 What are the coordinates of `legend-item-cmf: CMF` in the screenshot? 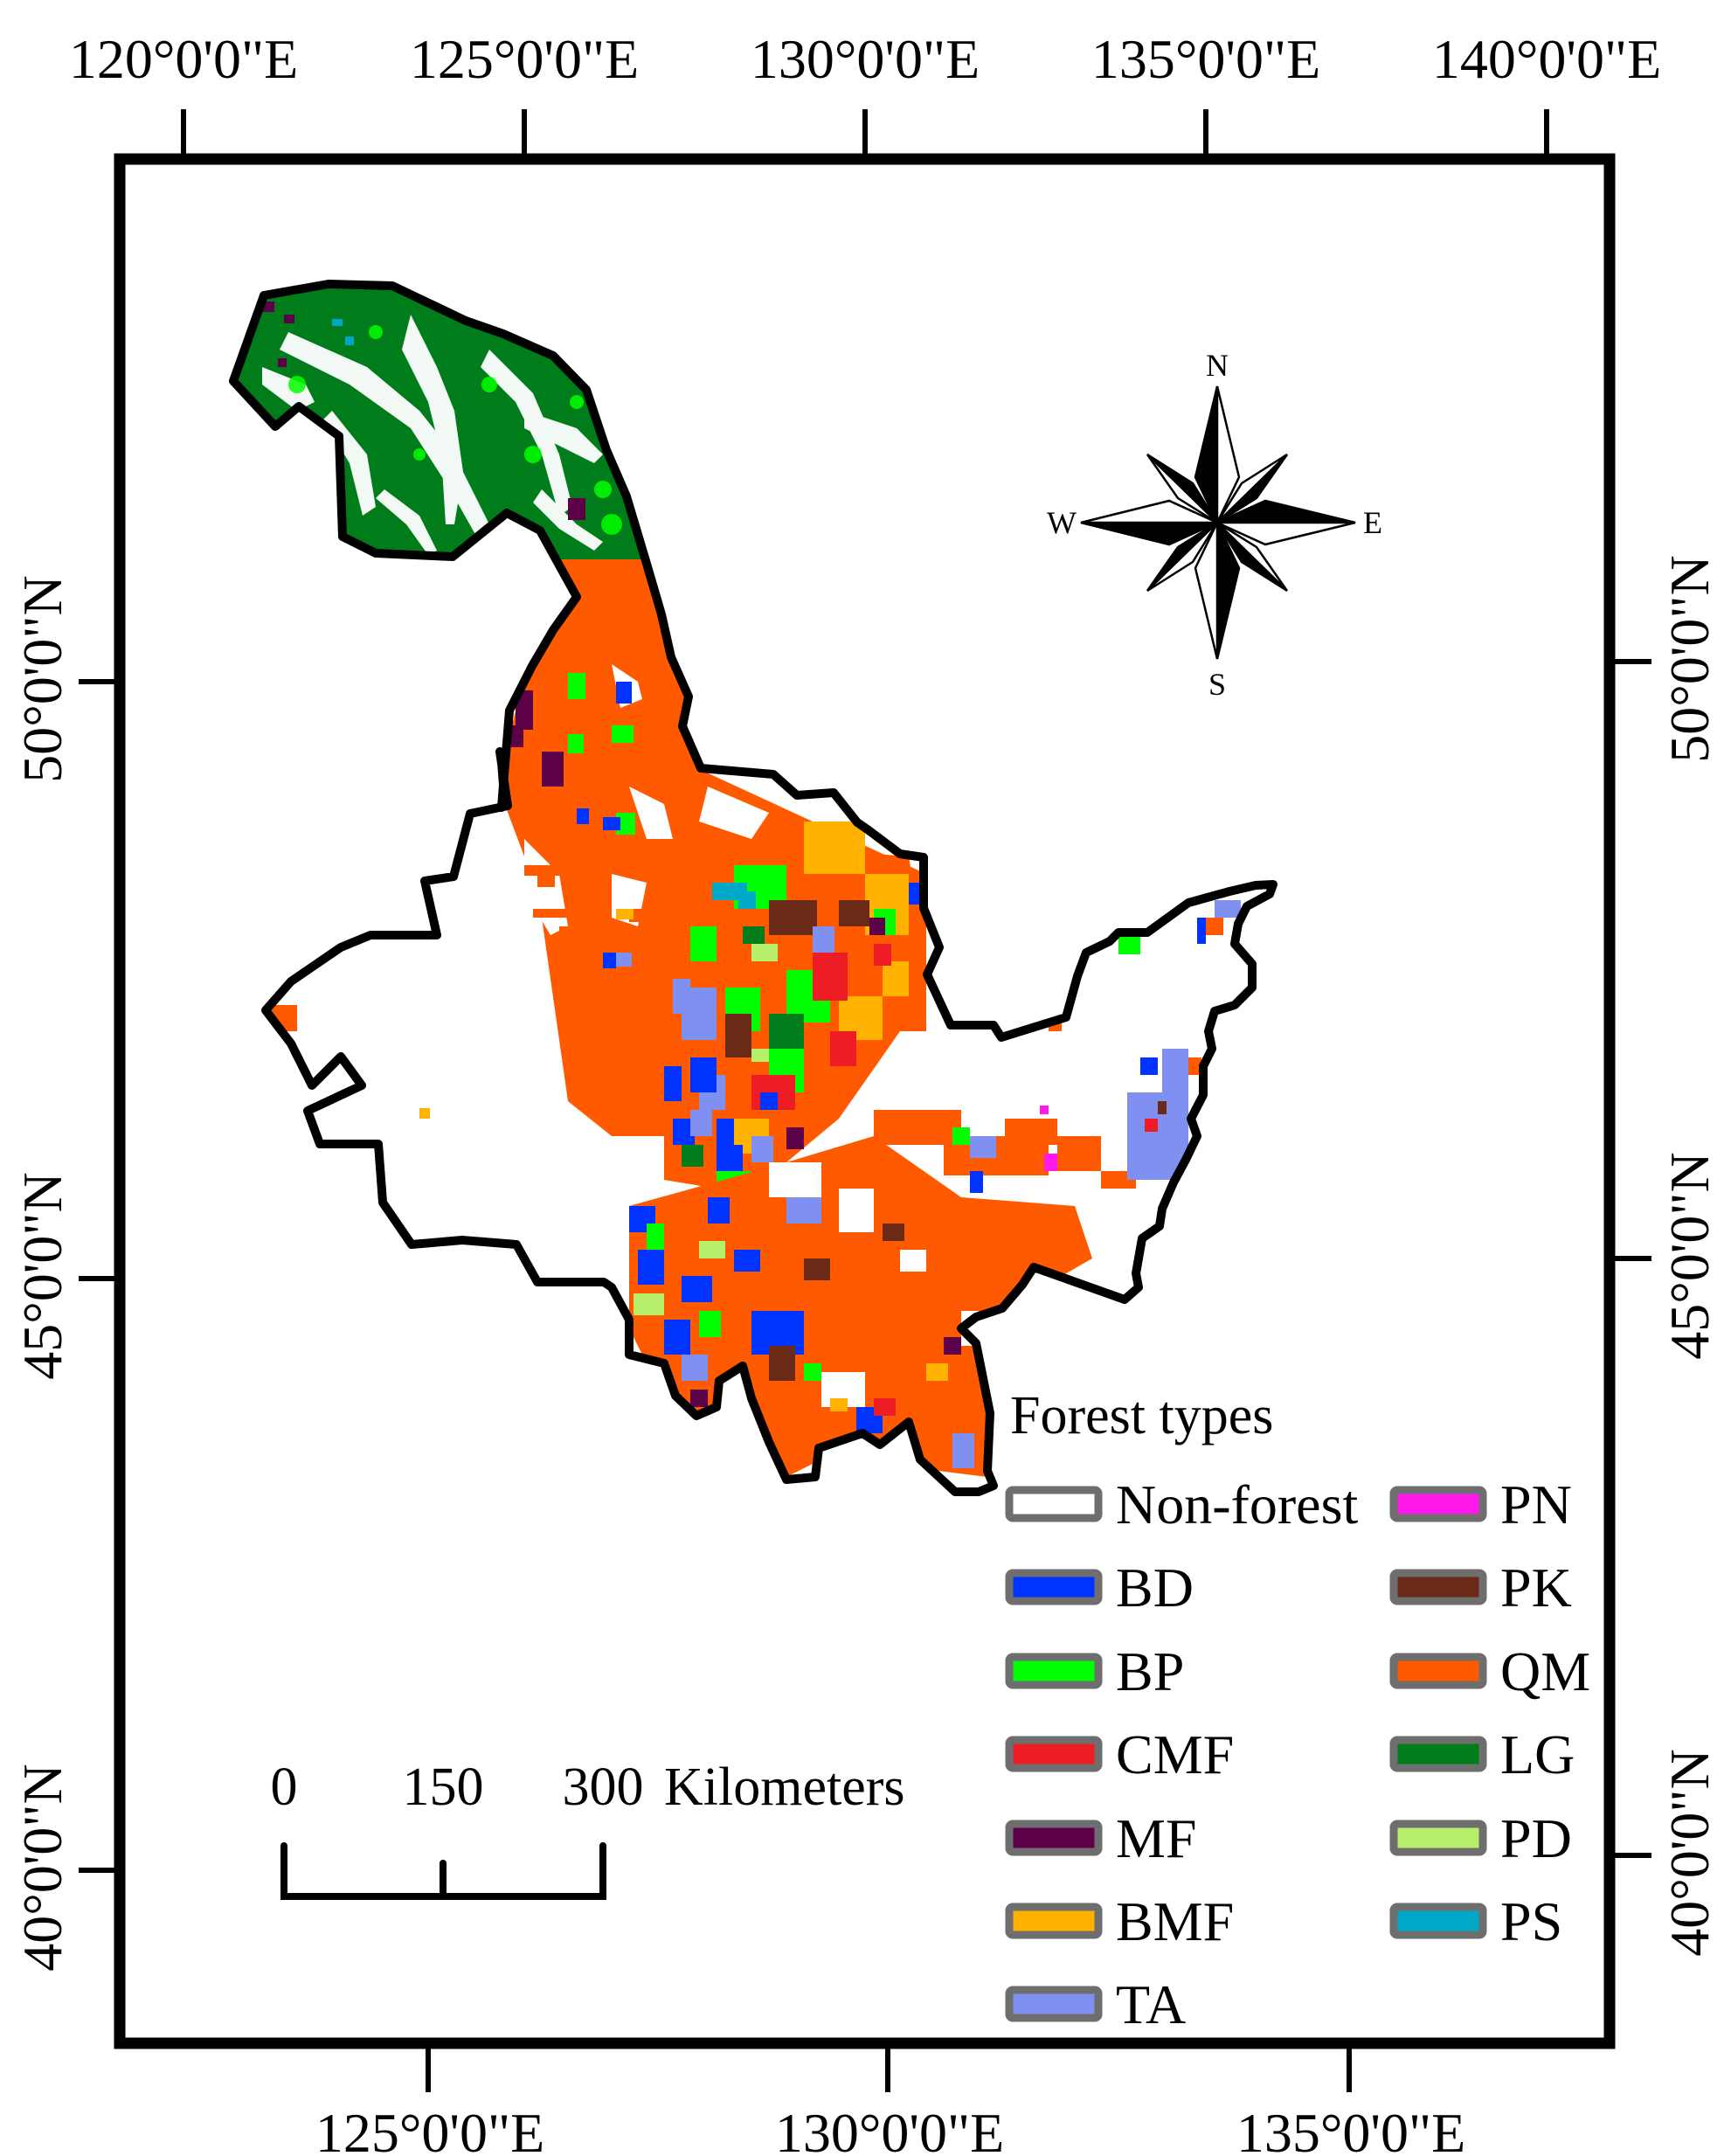 It's located at (1119, 1754).